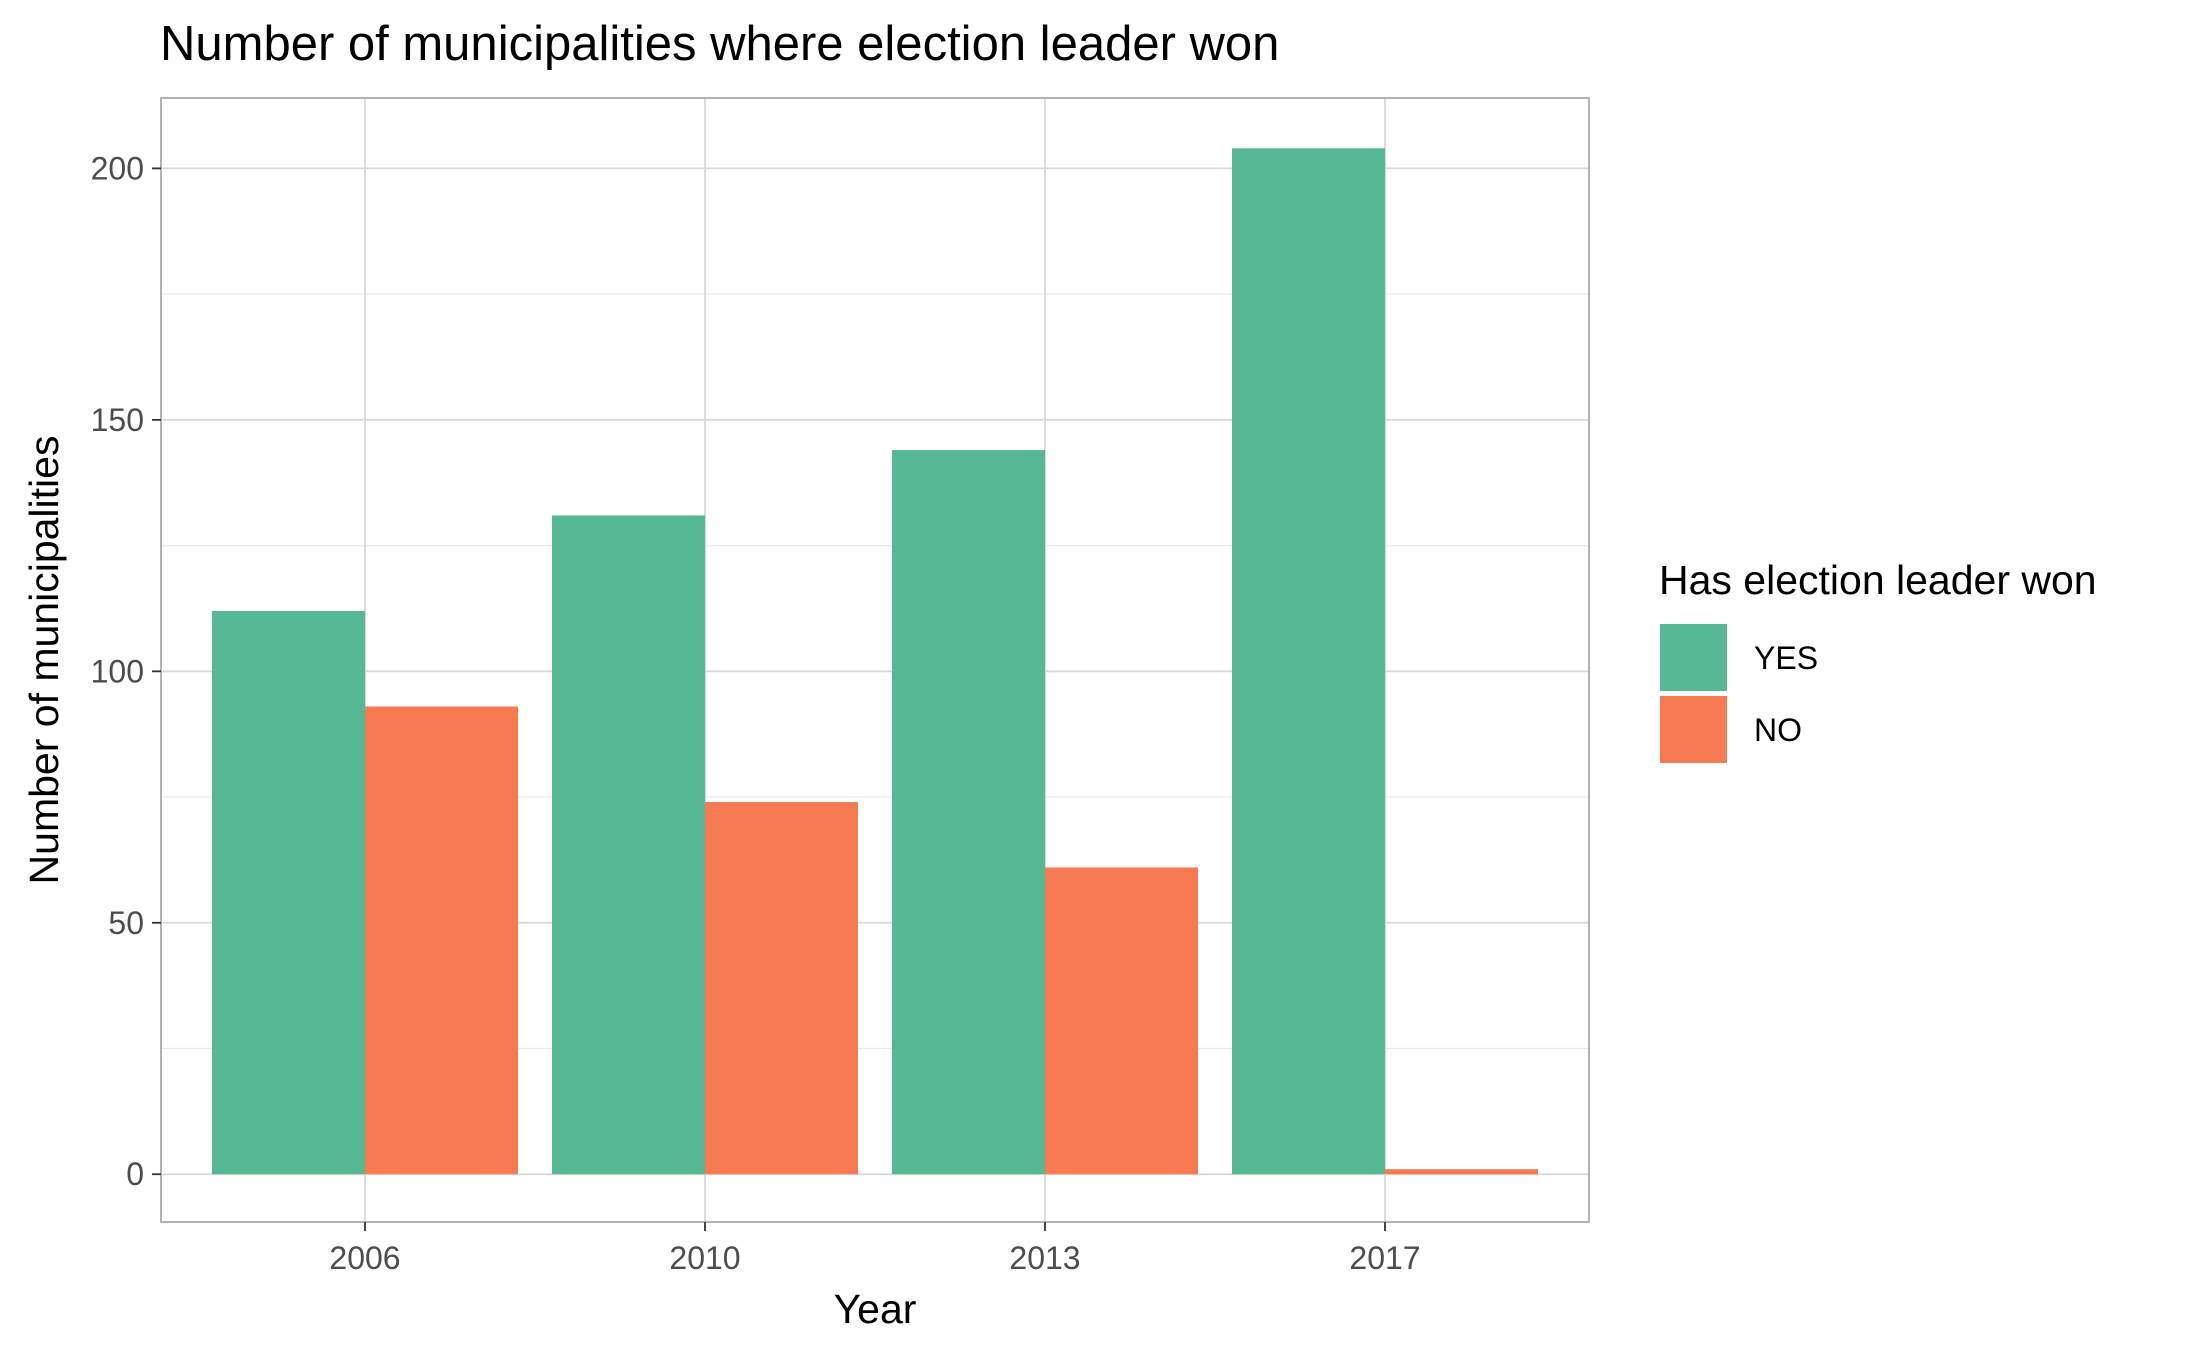 The height and width of the screenshot is (1351, 2187). I want to click on y-tick-label: 0, so click(135, 1174).